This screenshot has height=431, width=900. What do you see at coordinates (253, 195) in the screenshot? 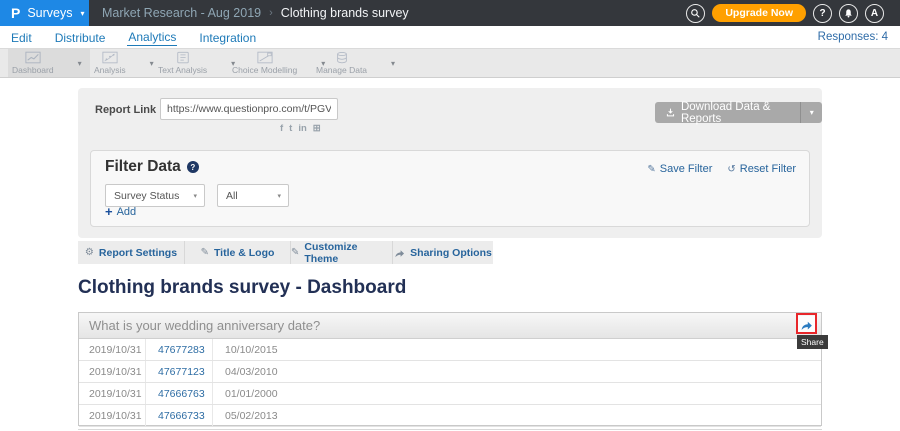
I see `filter-value-select: All ▾` at bounding box center [253, 195].